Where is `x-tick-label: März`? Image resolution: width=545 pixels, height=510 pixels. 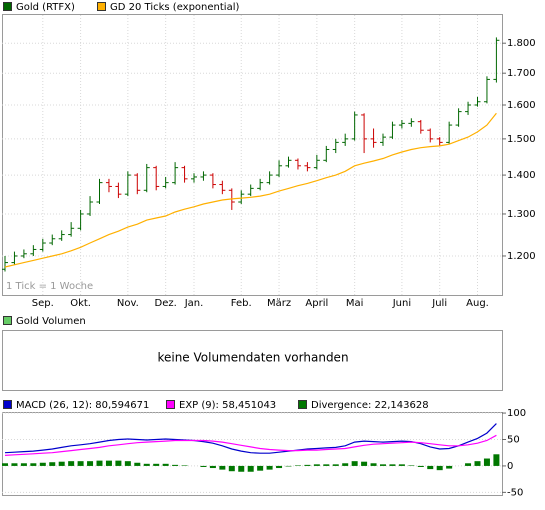 x-tick-label: März is located at coordinates (279, 303).